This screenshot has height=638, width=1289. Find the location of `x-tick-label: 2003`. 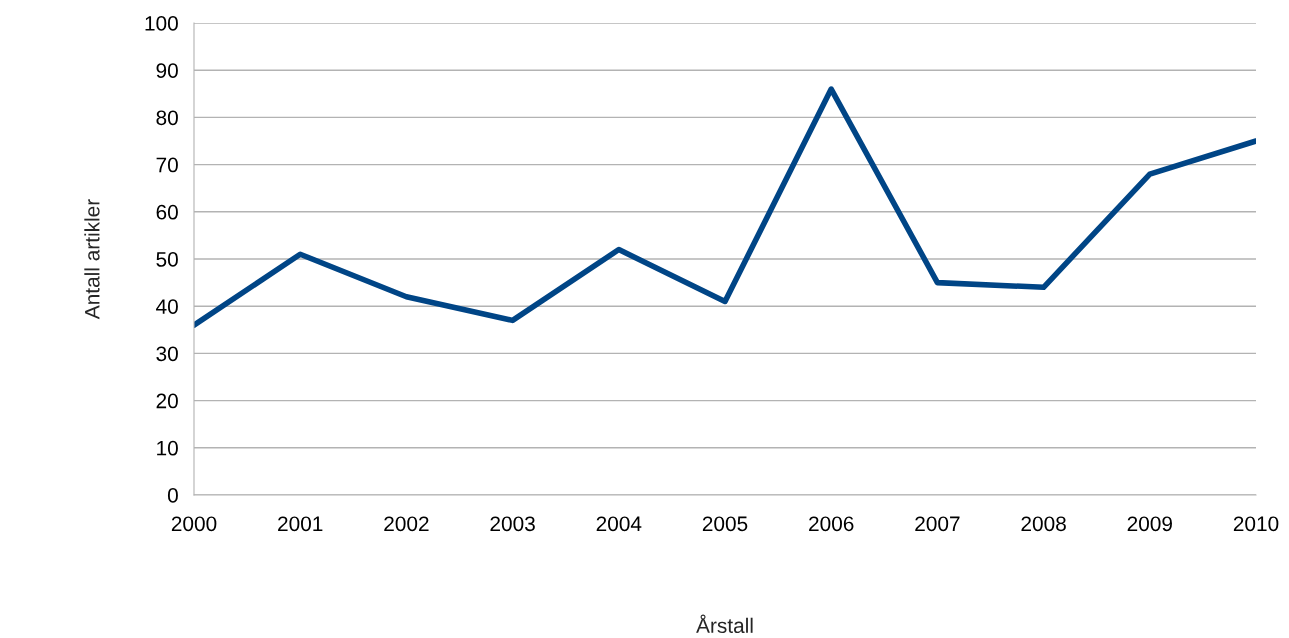

x-tick-label: 2003 is located at coordinates (512, 524).